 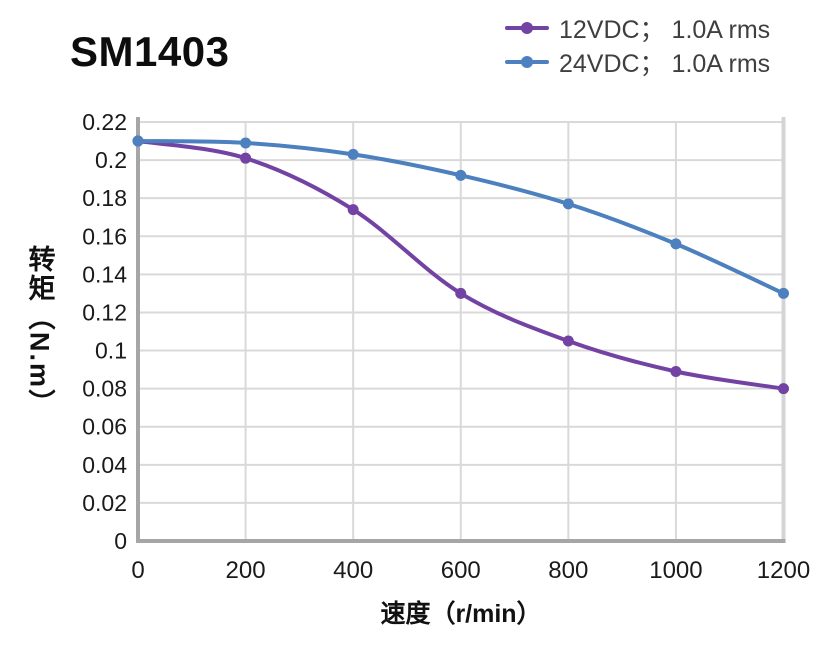 I want to click on x-tick-label: 800, so click(x=568, y=570).